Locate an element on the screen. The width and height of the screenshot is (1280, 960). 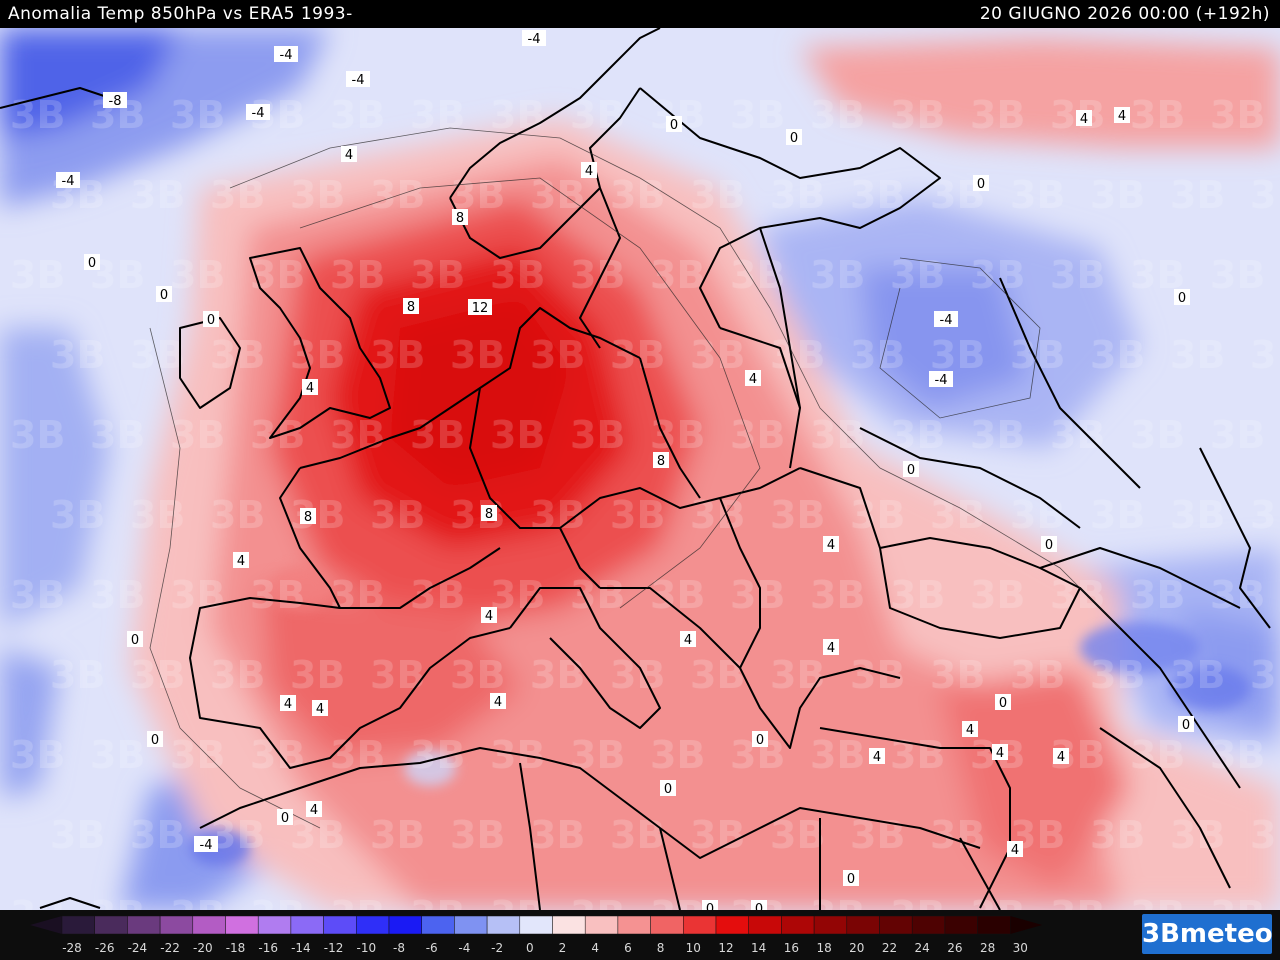
colorbar-tick-label: 30 is located at coordinates (1020, 948).